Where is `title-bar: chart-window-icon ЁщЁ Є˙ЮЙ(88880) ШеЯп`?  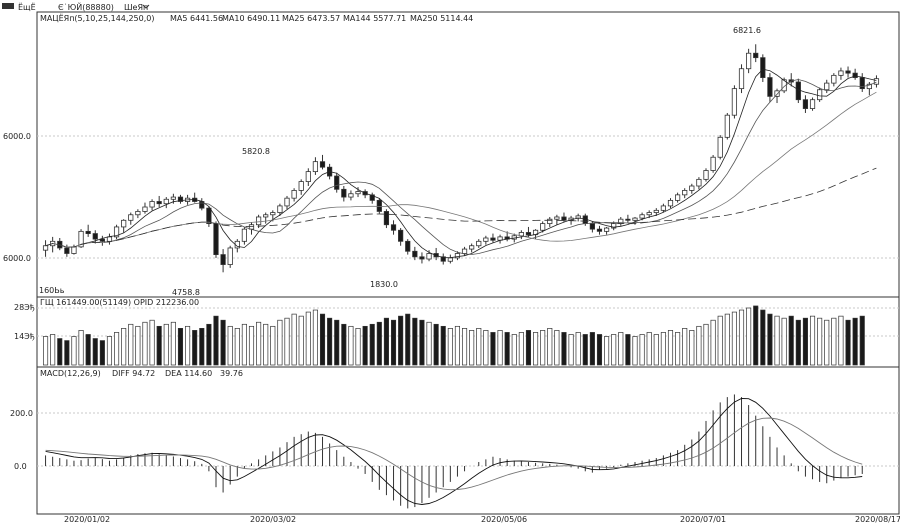 title-bar: chart-window-icon ЁщЁ Є˙ЮЙ(88880) ШеЯп is located at coordinates (450, 6).